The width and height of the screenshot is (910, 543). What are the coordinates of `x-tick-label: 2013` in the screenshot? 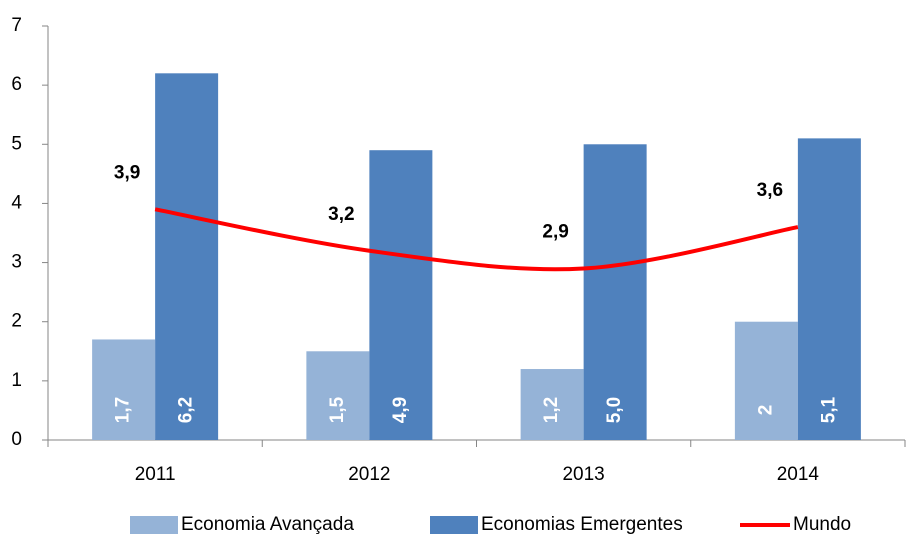 It's located at (583, 474).